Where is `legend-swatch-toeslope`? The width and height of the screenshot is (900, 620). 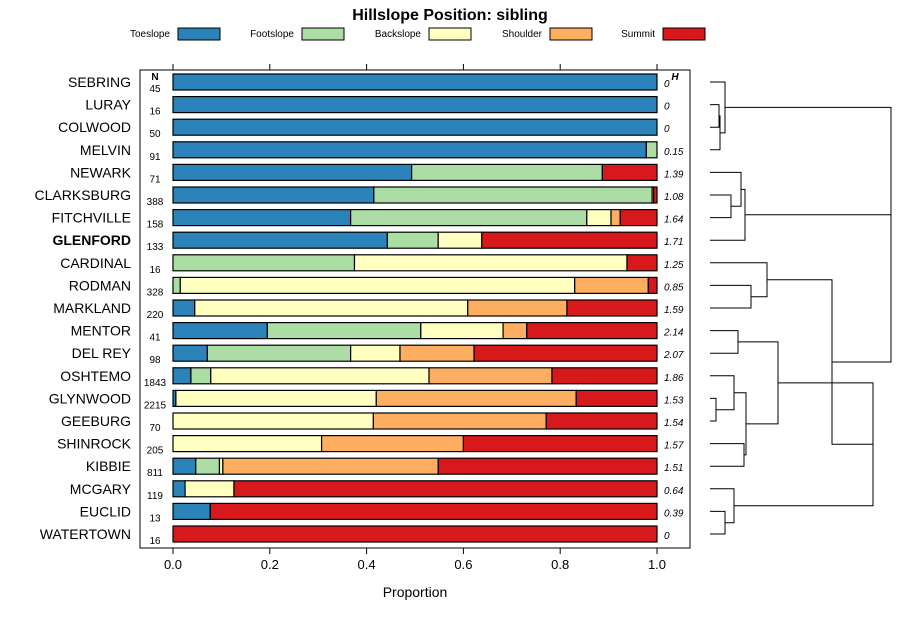 legend-swatch-toeslope is located at coordinates (199, 34).